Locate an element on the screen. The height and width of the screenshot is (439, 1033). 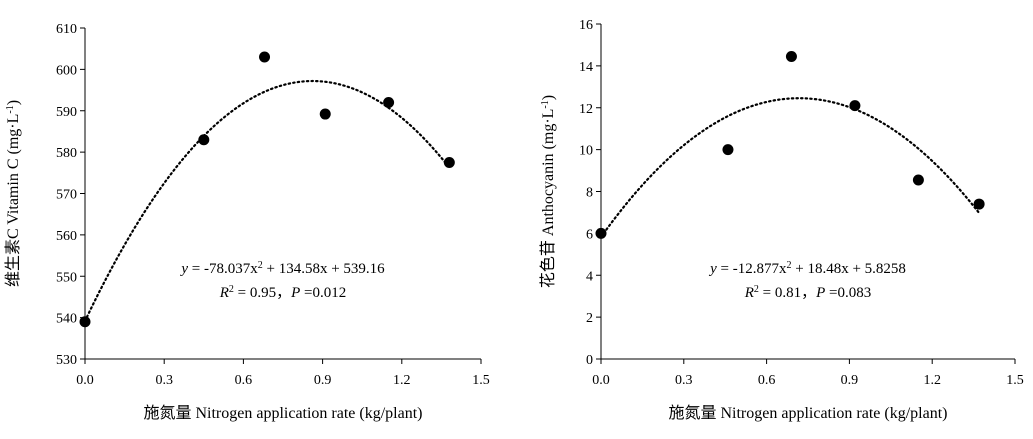
y-axis-title: 维生素C Vitamin C (mg·L-1) is located at coordinates (13, 193).